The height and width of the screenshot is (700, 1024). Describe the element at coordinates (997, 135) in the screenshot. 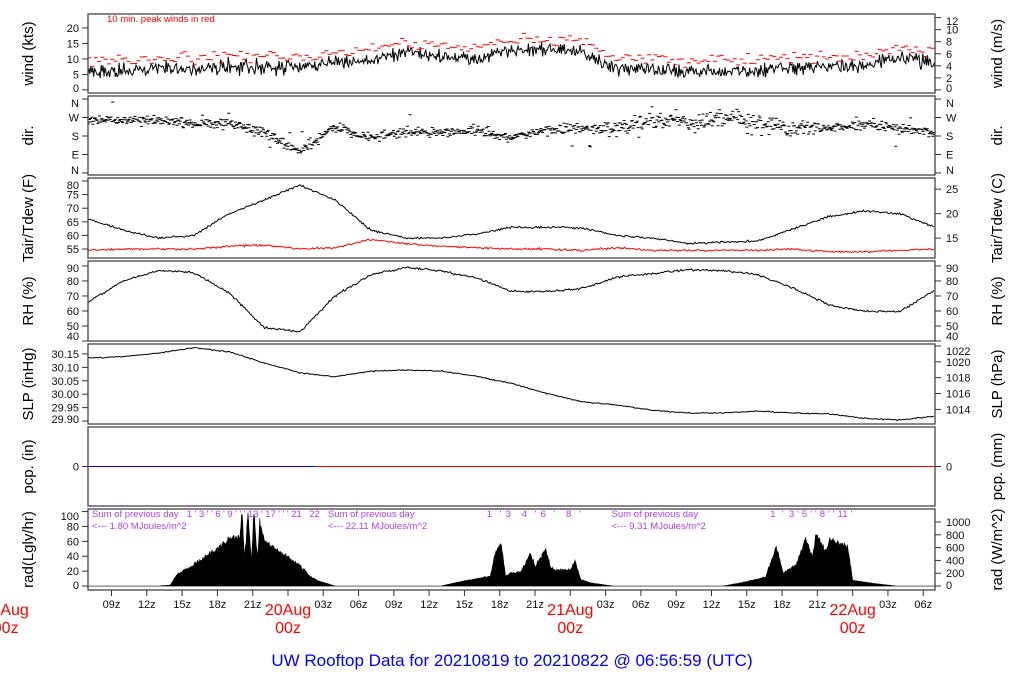

I see `dir-right-axis-label: dir.` at that location.